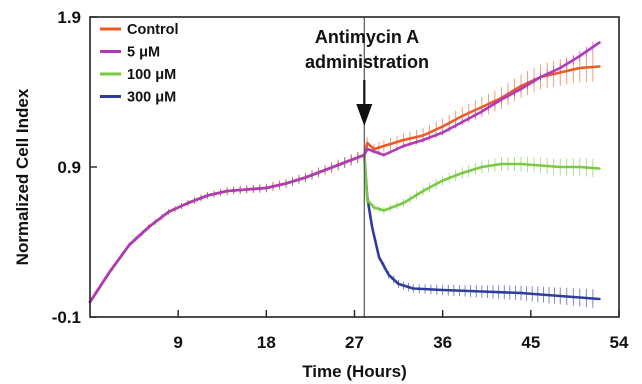 The width and height of the screenshot is (642, 384). What do you see at coordinates (66, 317) in the screenshot?
I see `y-tick-label: -0.1` at bounding box center [66, 317].